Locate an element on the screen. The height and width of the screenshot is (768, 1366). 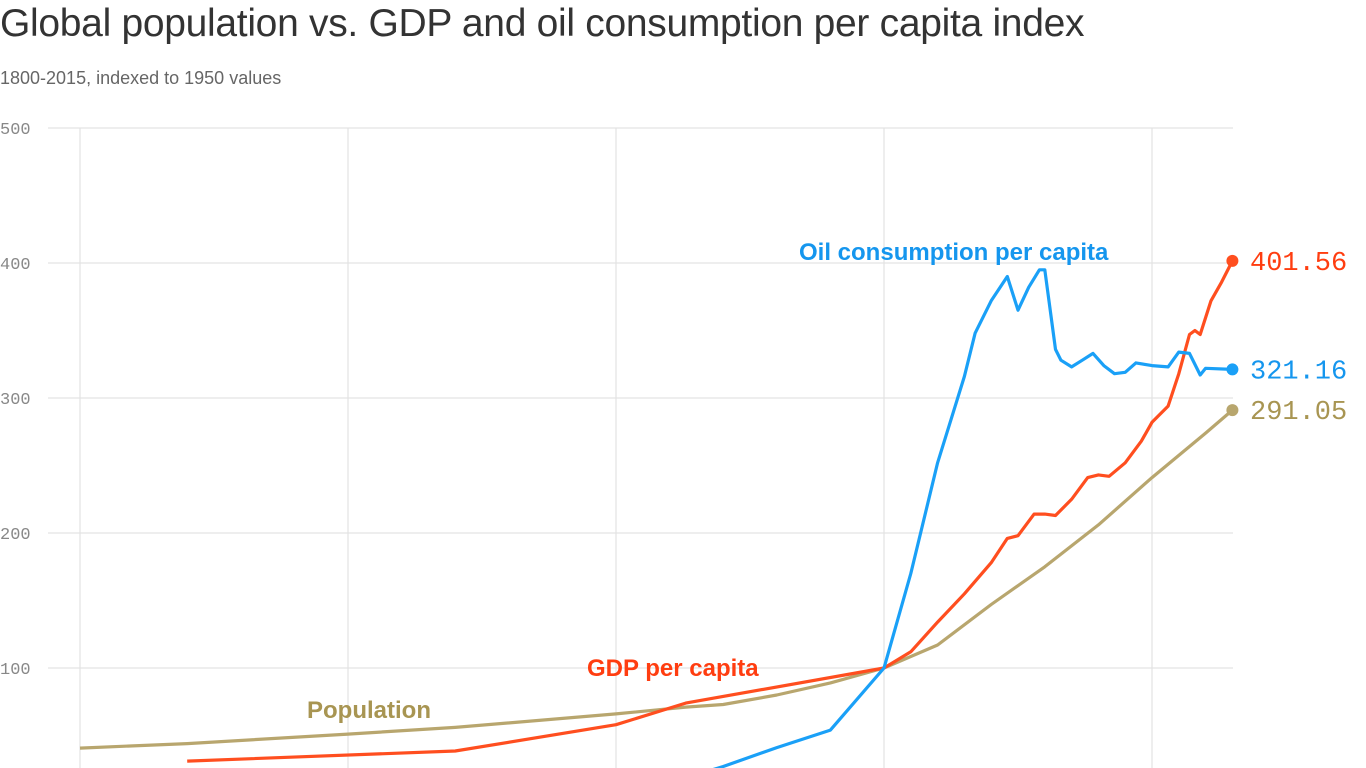
end-value-label: 401.56 is located at coordinates (1298, 264).